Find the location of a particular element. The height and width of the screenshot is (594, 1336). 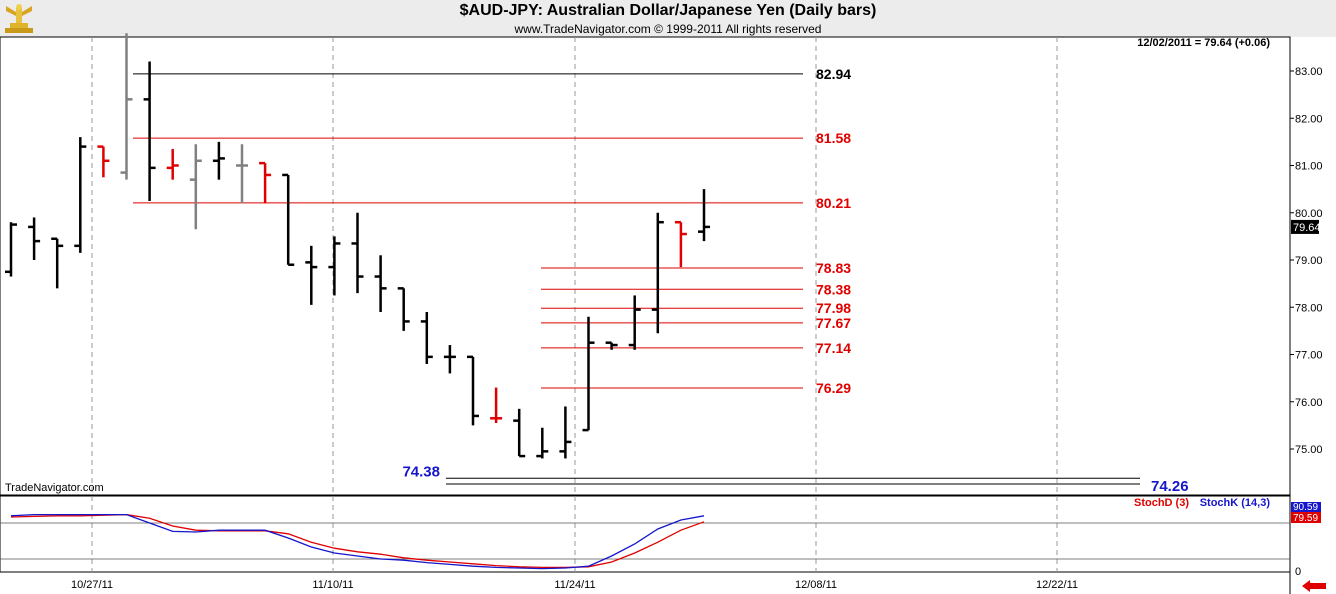

stoch-d-line is located at coordinates (357, 541).